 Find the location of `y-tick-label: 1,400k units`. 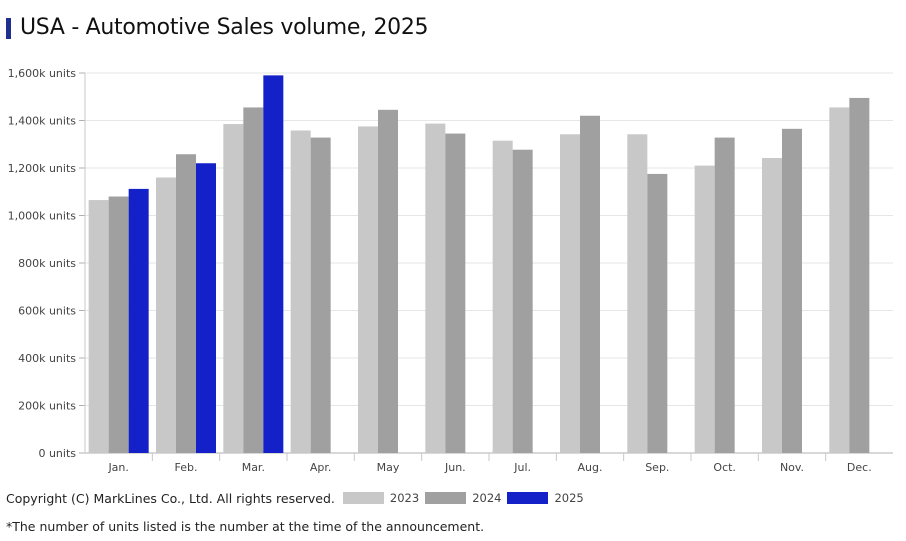

y-tick-label: 1,400k units is located at coordinates (42, 121).